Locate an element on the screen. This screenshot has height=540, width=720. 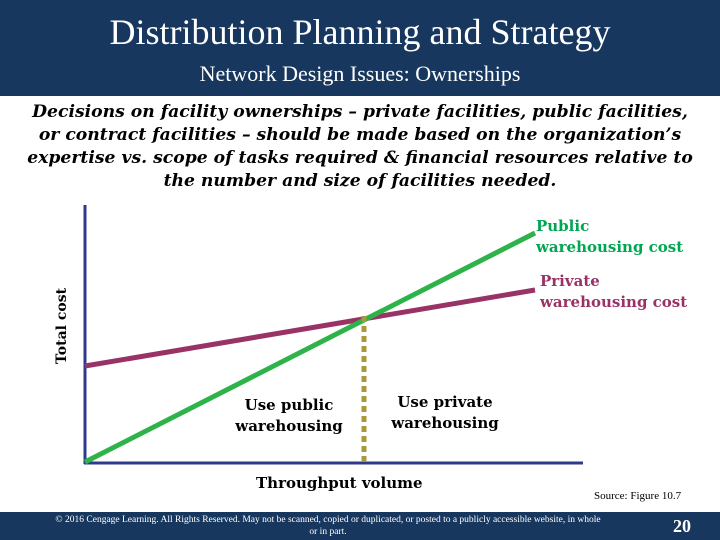
public-cost-label-line2: warehousing cost is located at coordinates (610, 247).